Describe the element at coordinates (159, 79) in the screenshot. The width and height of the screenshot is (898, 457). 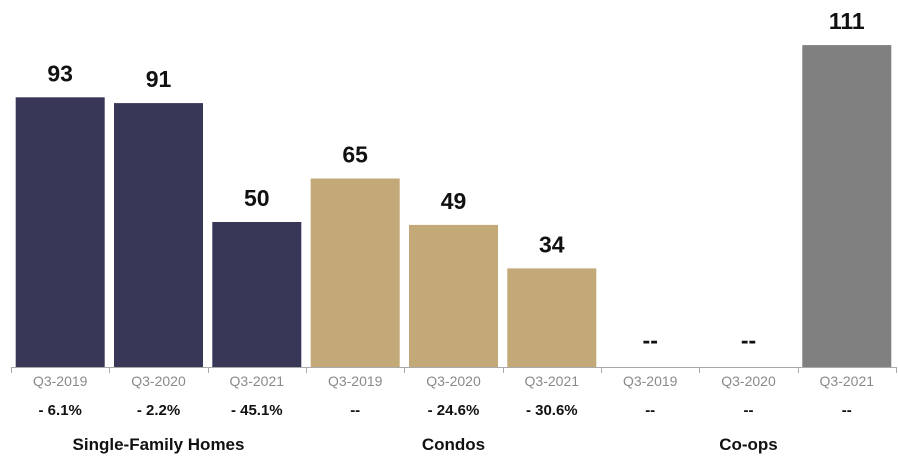
I see `data-label: 91` at that location.